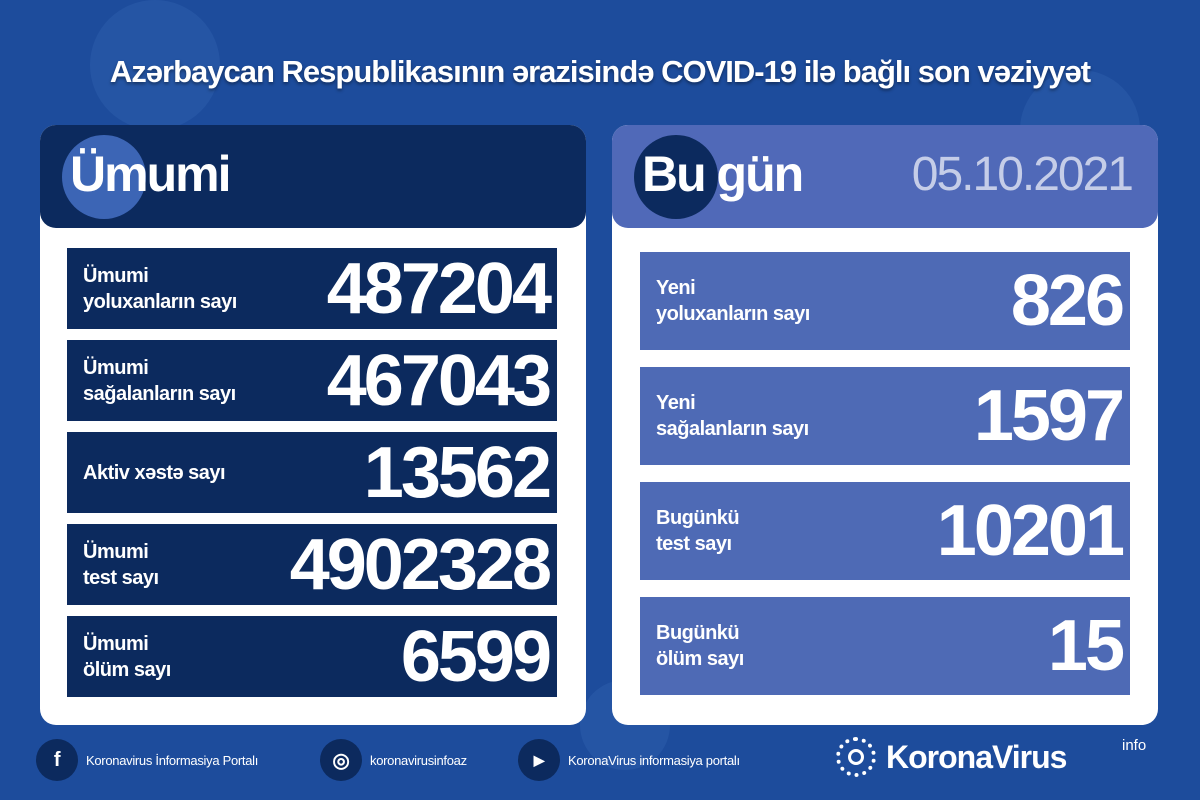 This screenshot has width=1200, height=800. I want to click on total-header: Ümumi, so click(313, 176).